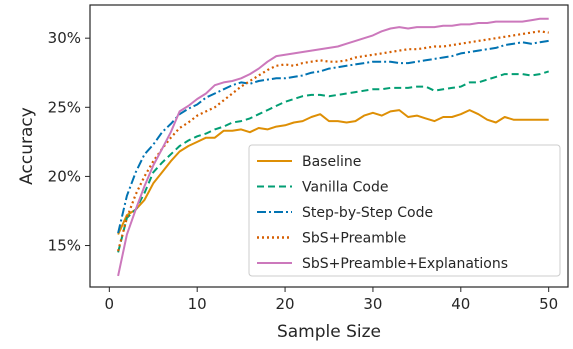  What do you see at coordinates (354, 239) in the screenshot?
I see `legend-label-4: SbS+Preamble` at bounding box center [354, 239].